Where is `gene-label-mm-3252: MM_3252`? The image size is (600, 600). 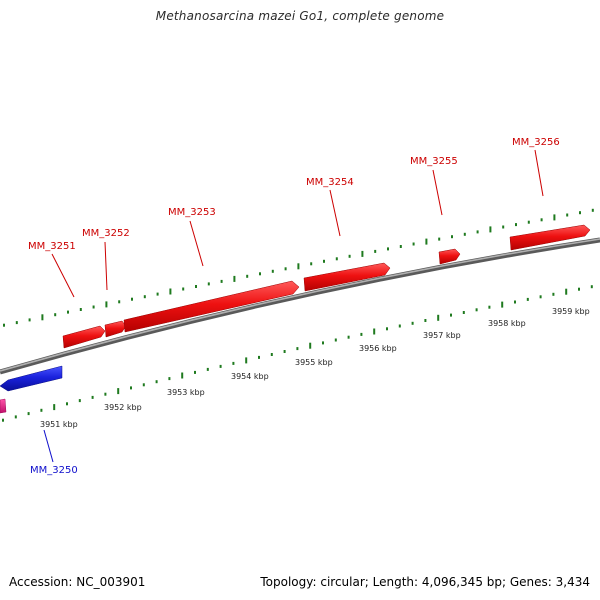 gene-label-mm-3252: MM_3252 is located at coordinates (106, 233).